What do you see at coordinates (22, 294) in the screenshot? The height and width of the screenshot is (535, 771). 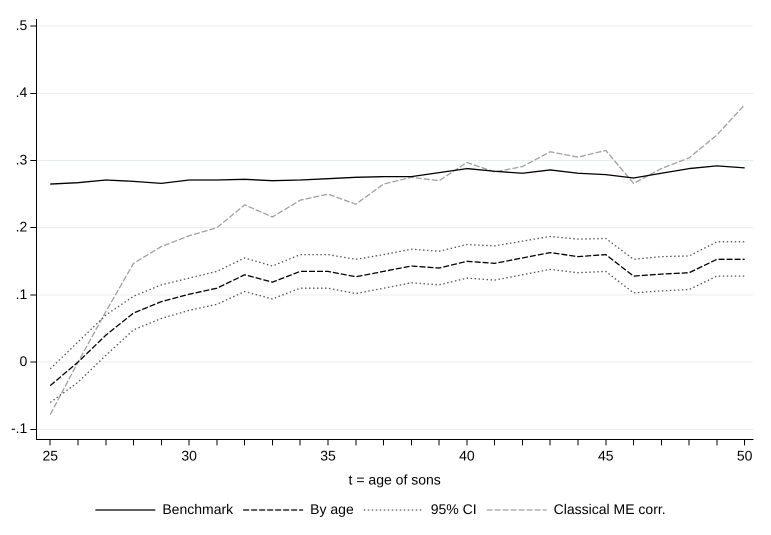 I see `y-tick-label: .1` at bounding box center [22, 294].